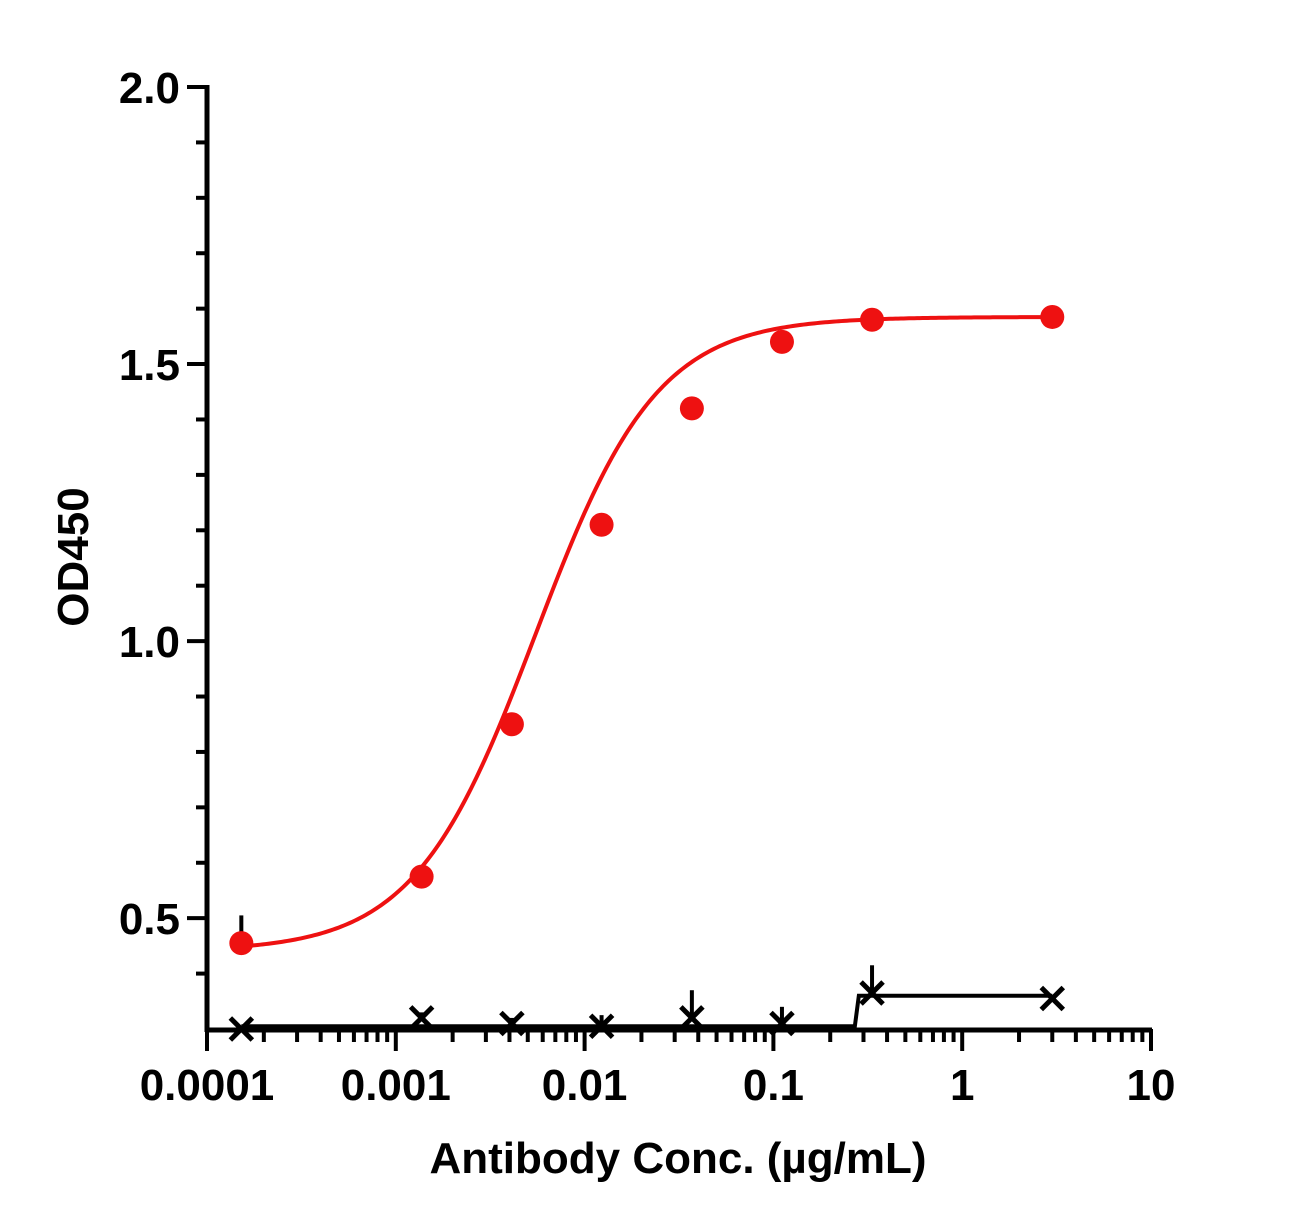  Describe the element at coordinates (149, 919) in the screenshot. I see `y-tick-label: 0.5` at that location.